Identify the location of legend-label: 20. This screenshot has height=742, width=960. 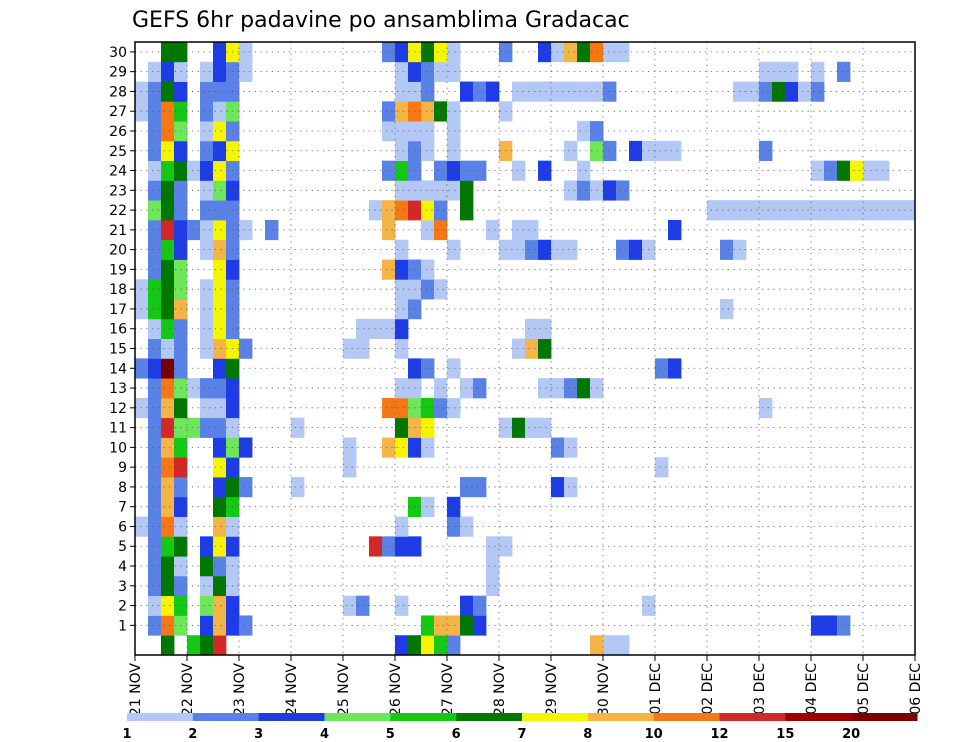
(851, 734).